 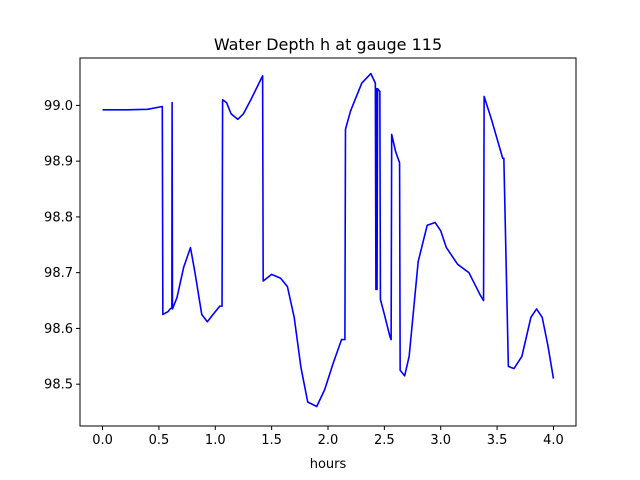 What do you see at coordinates (159, 440) in the screenshot?
I see `x-tick-label: 0.5` at bounding box center [159, 440].